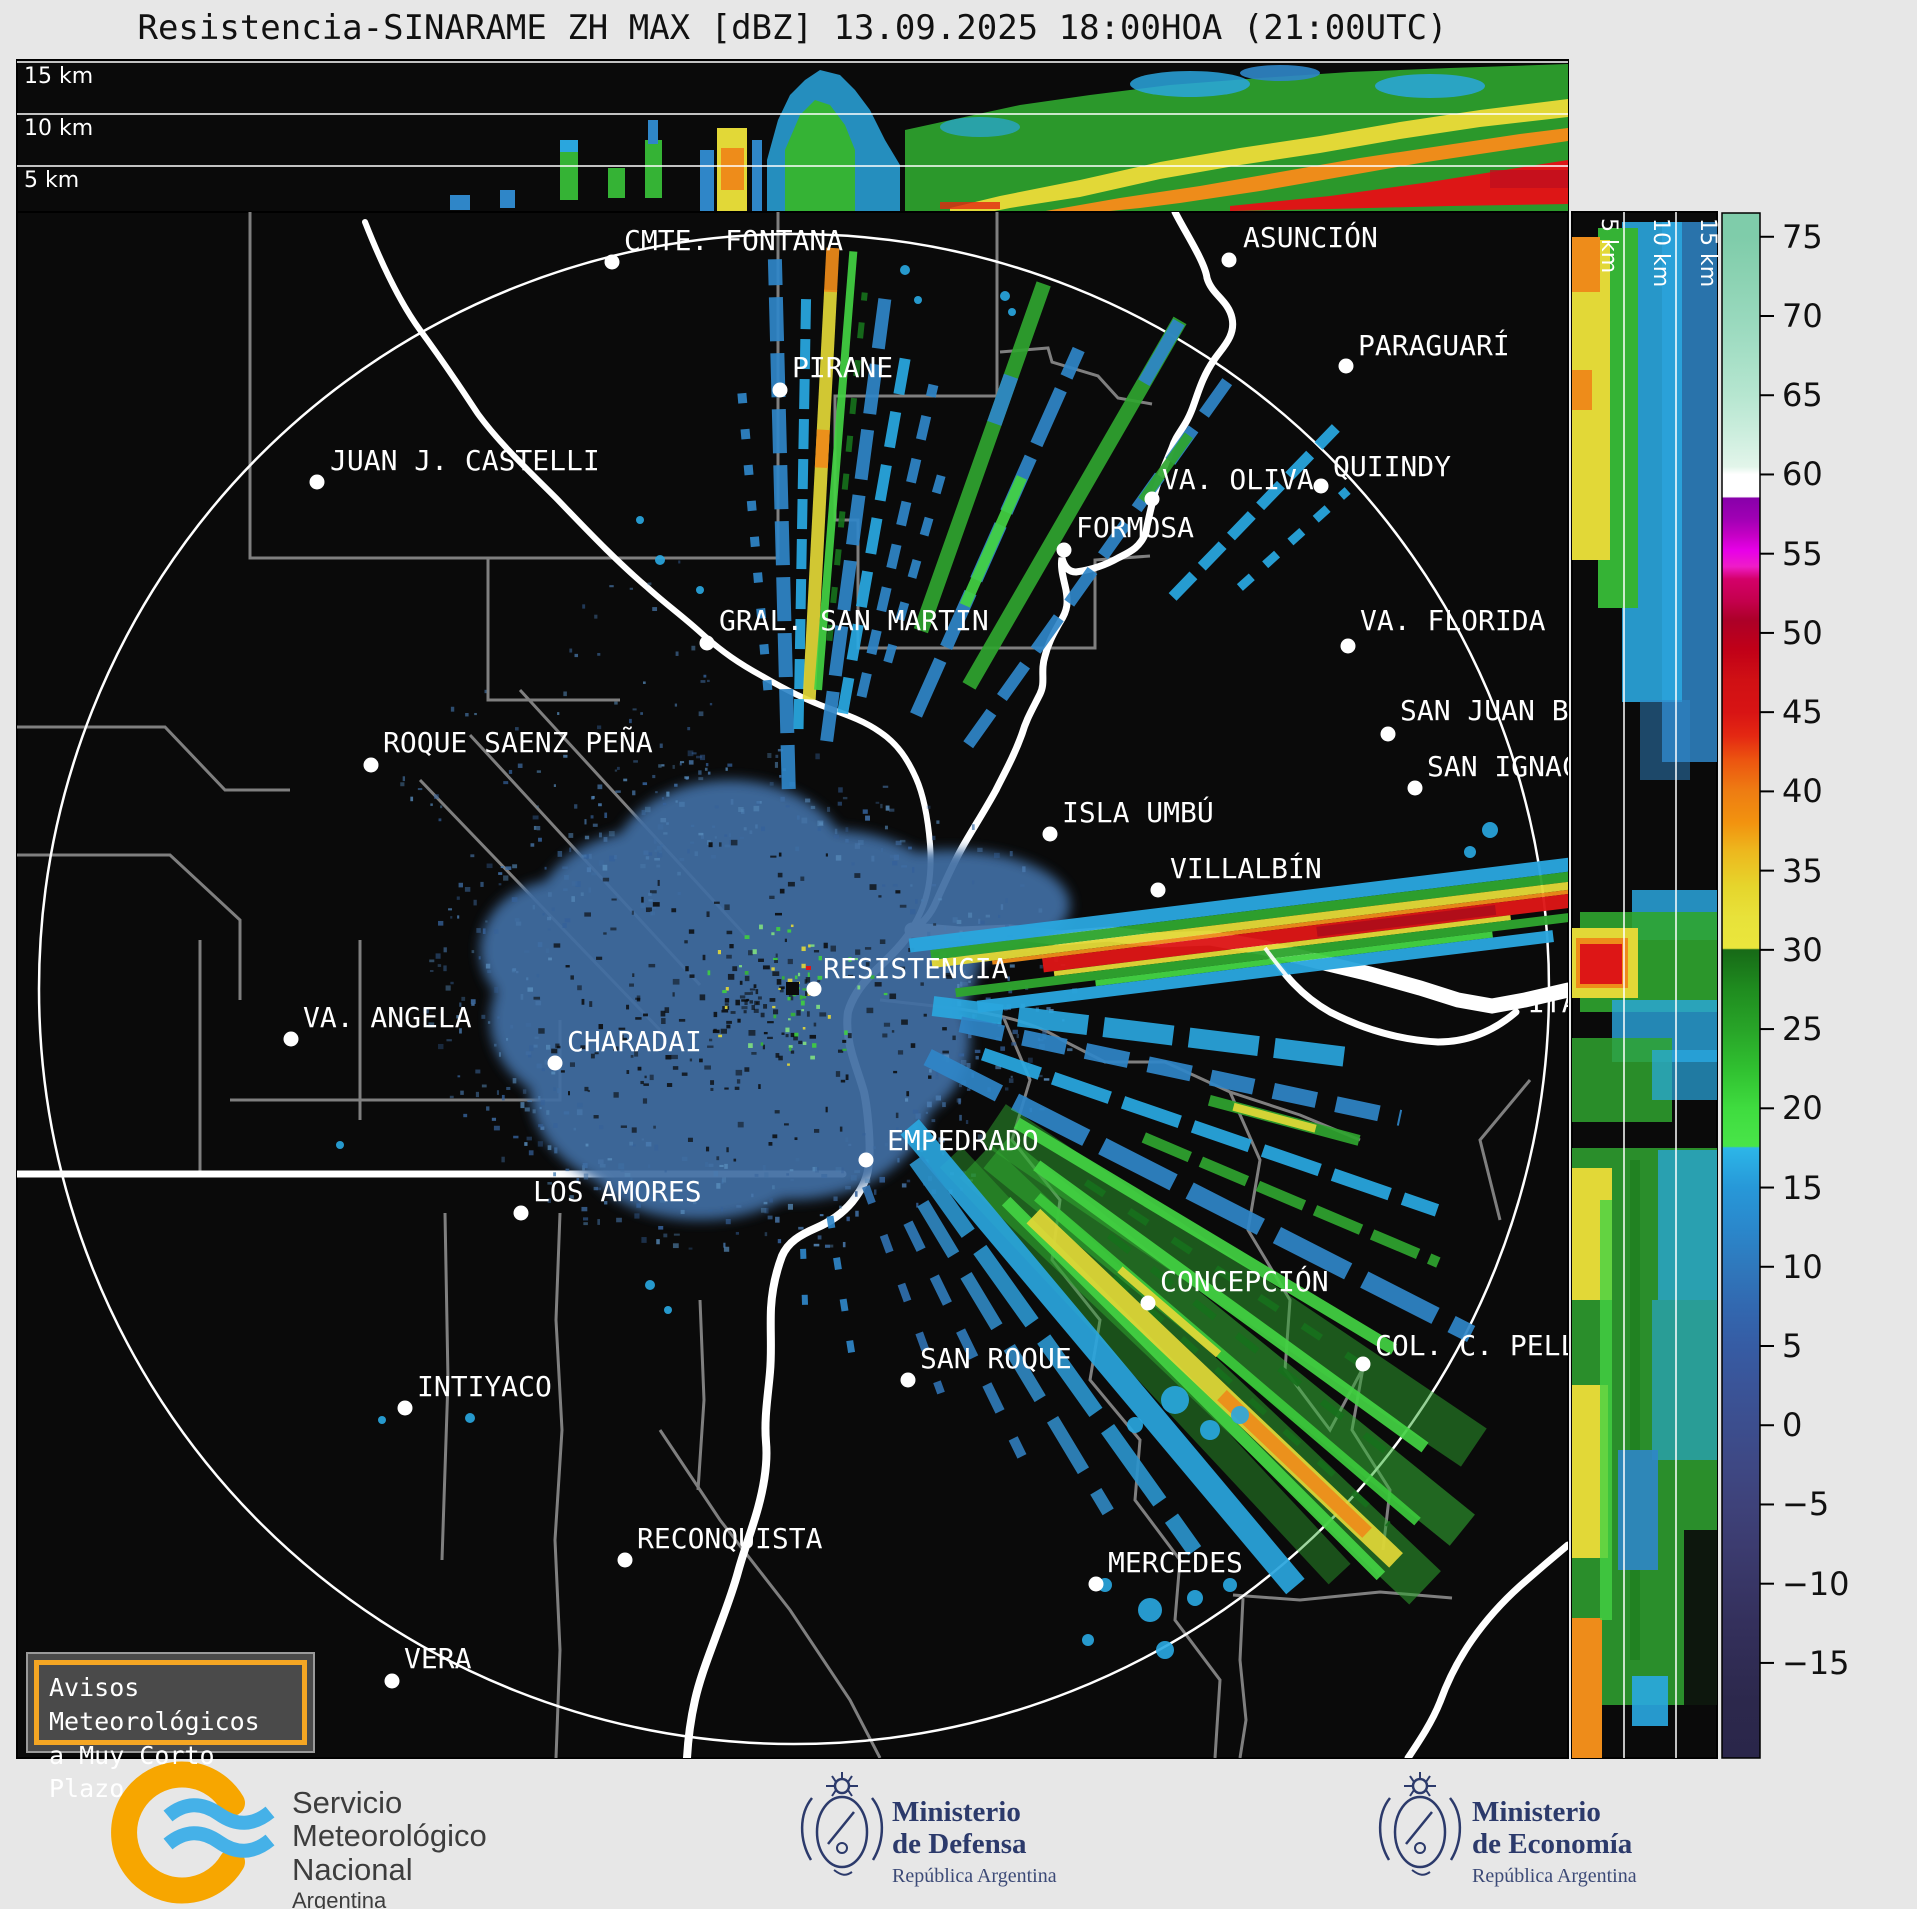  Describe the element at coordinates (170, 1727) in the screenshot. I see `warning-box: Avisos Meteorológicos a Muy Corto Plazo` at that location.